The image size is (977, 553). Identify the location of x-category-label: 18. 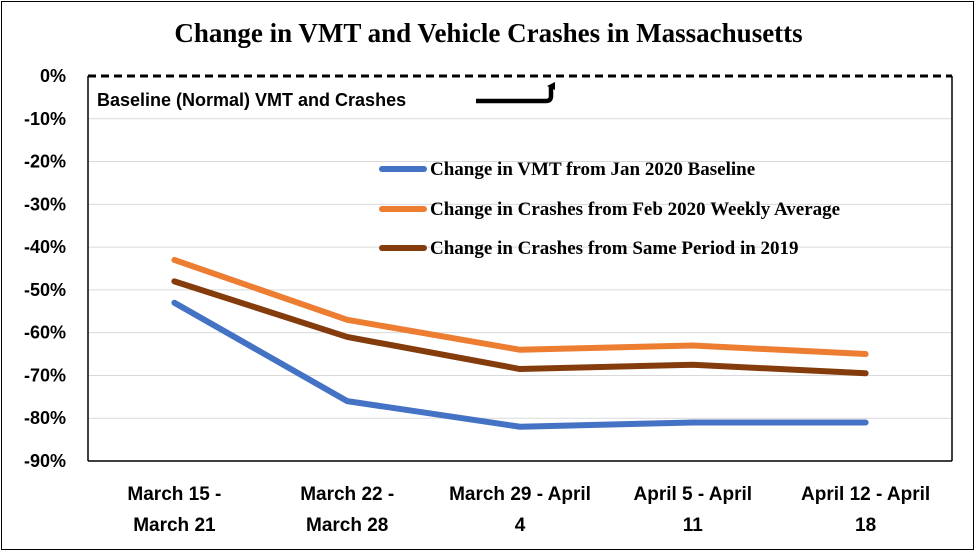
(865, 525).